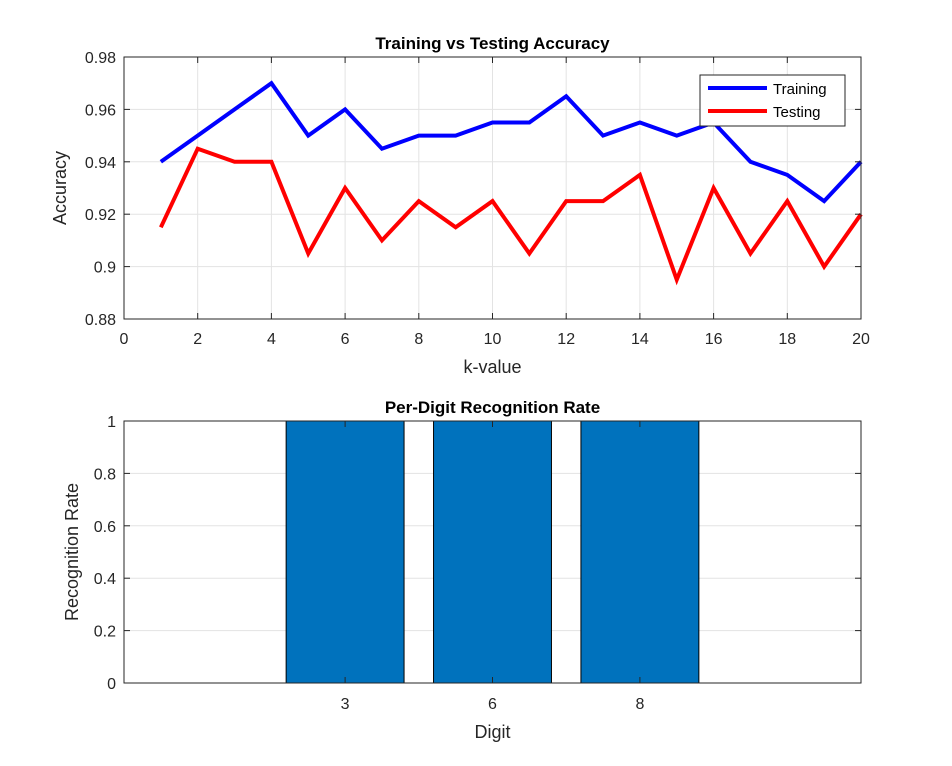  Describe the element at coordinates (271, 339) in the screenshot. I see `x-tick-label: 4` at that location.